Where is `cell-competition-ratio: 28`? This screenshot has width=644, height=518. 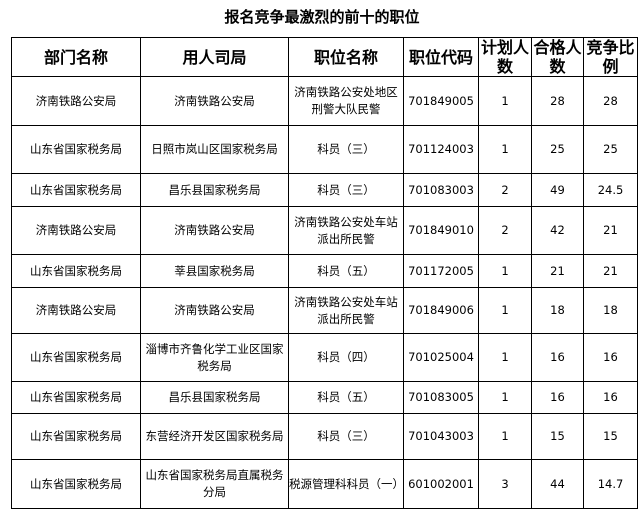 cell-competition-ratio: 28 is located at coordinates (610, 101).